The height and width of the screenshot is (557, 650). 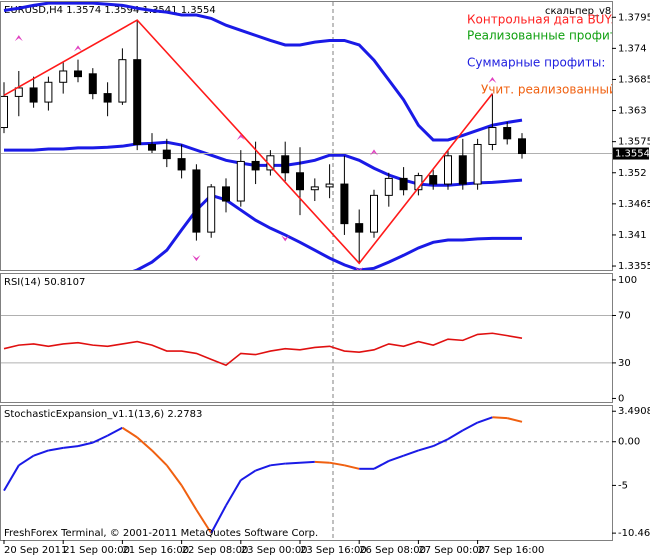 What do you see at coordinates (627, 280) in the screenshot?
I see `y-tick-label: 100` at bounding box center [627, 280].